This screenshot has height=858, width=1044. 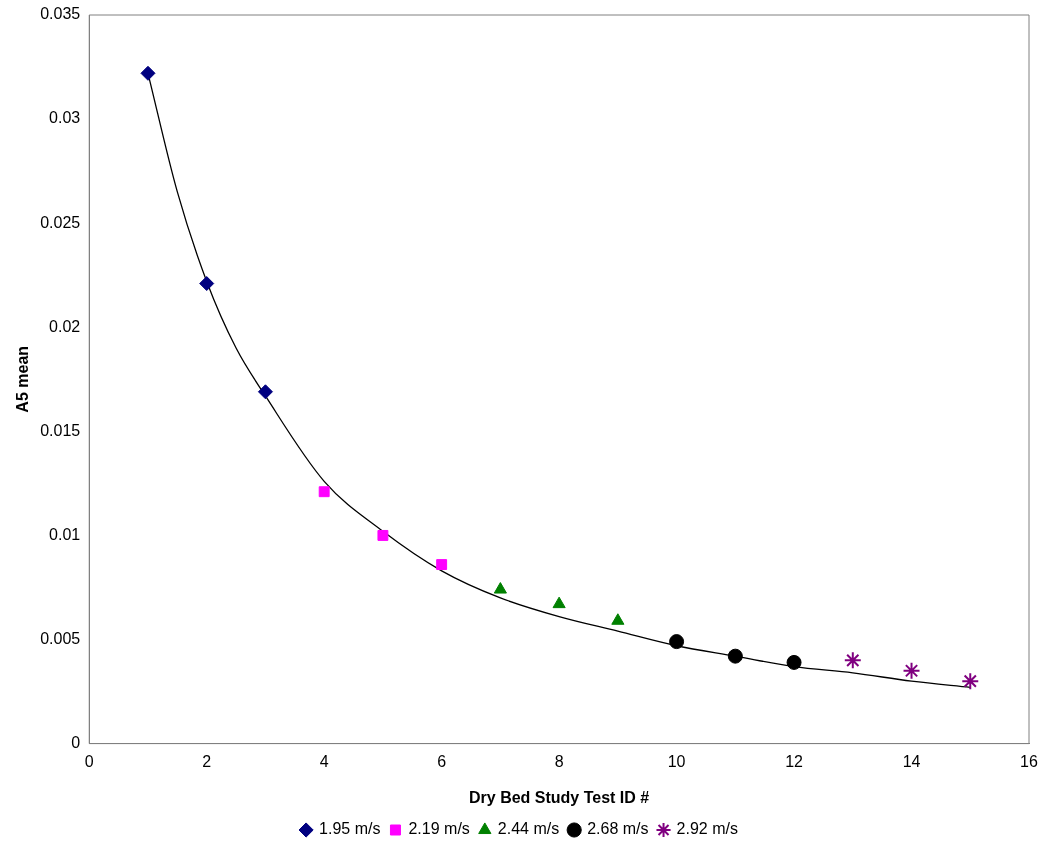 What do you see at coordinates (60, 638) in the screenshot?
I see `y-tick-label: 0.005` at bounding box center [60, 638].